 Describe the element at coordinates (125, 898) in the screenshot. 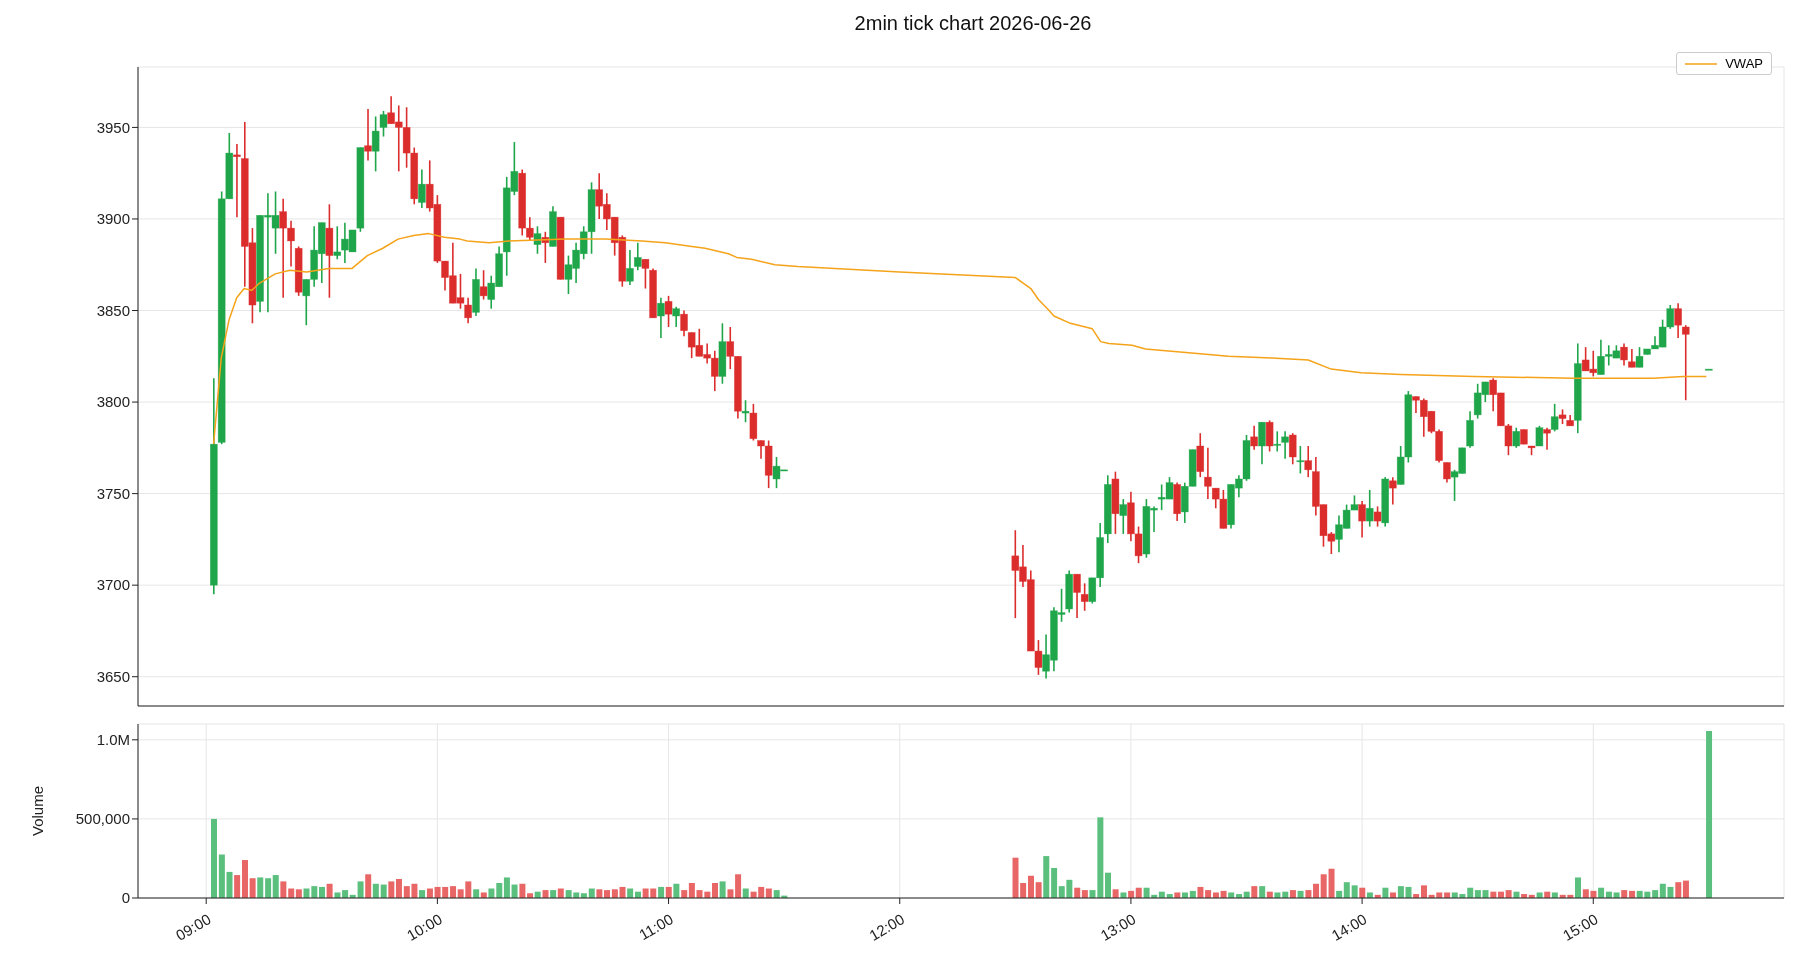

I see `y-tick-label: 0` at that location.